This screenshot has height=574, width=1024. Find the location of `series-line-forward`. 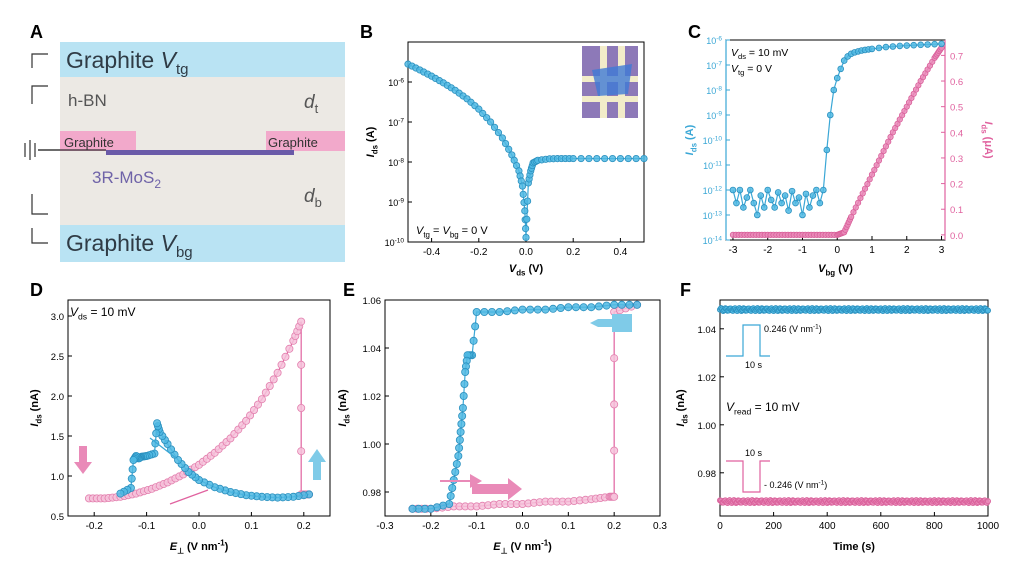

series-line-forward is located at coordinates (525, 407).